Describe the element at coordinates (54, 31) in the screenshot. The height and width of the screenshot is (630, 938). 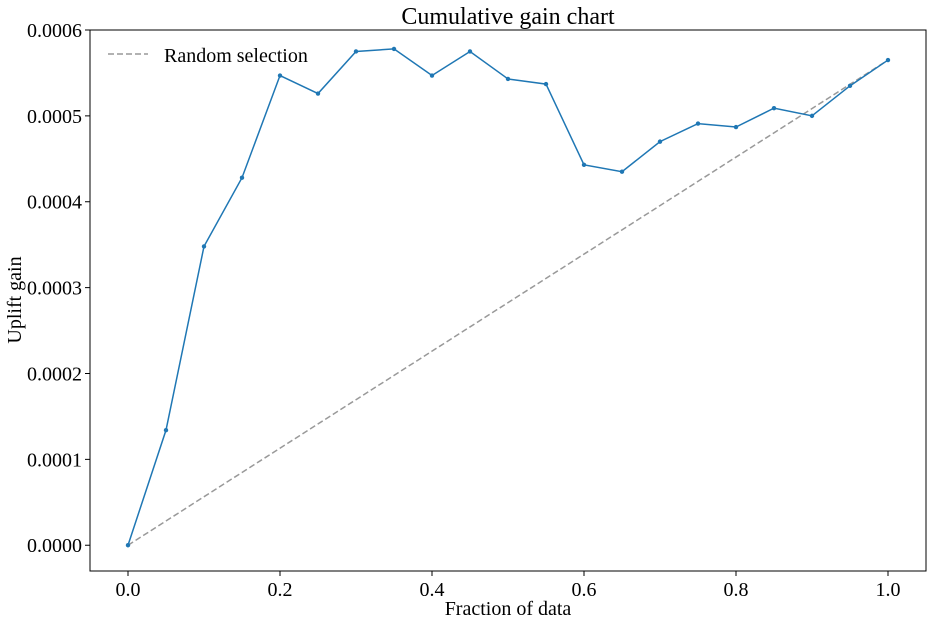
I see `y-tick-label: 0.0006` at that location.